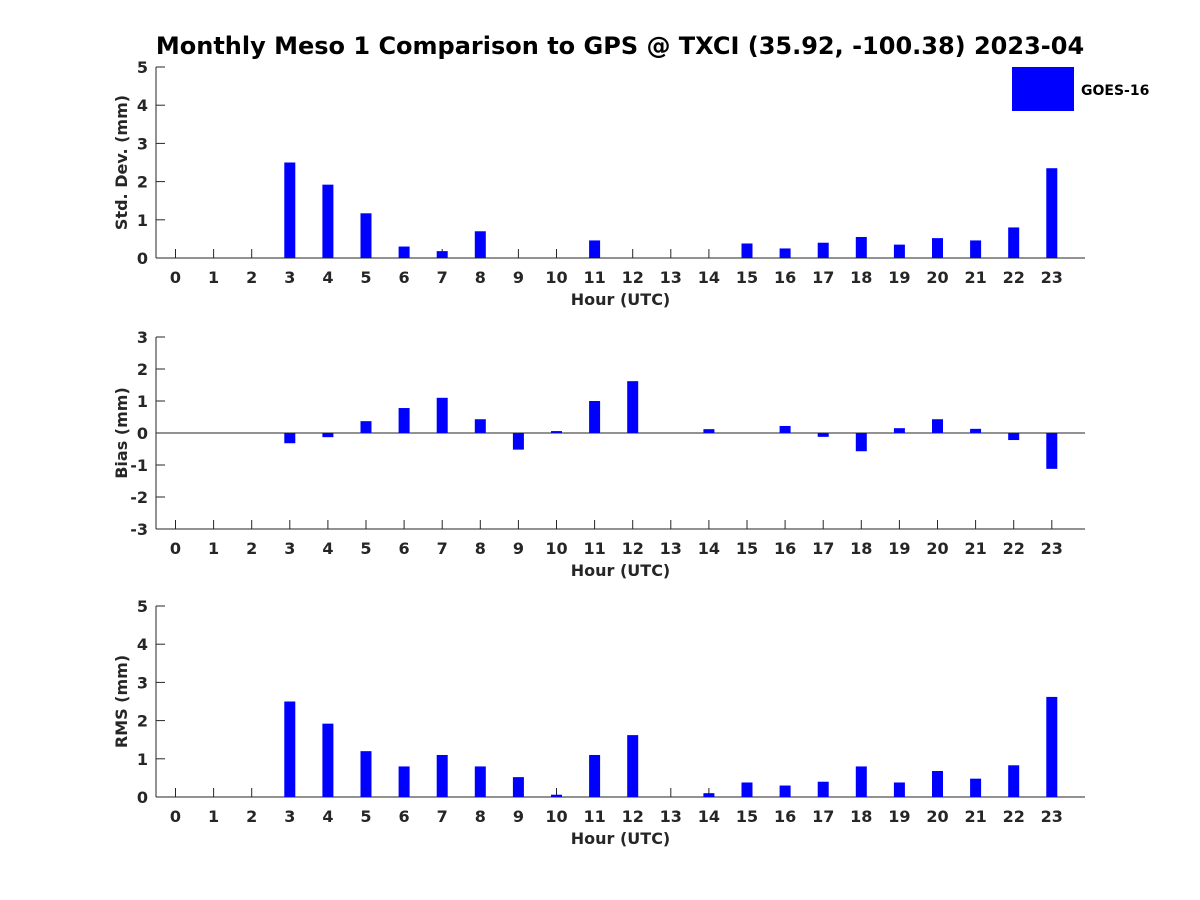  I want to click on bias-y-tick-label: 0, so click(142, 433).